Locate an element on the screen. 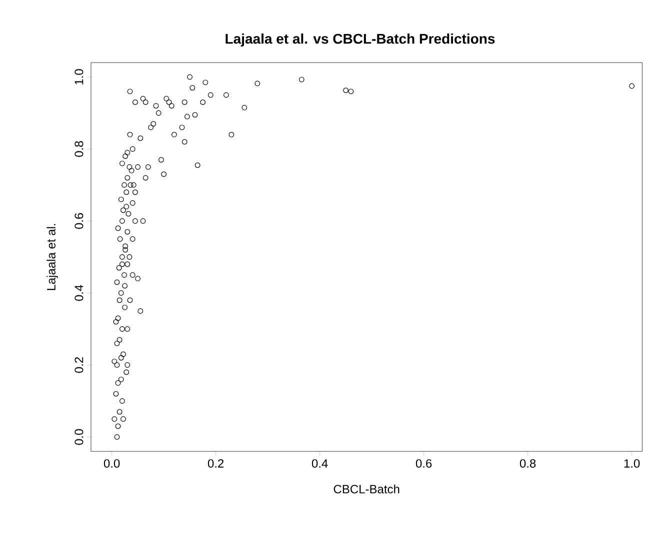 The image size is (647, 536). y-tick-label: 0.4 is located at coordinates (79, 293).